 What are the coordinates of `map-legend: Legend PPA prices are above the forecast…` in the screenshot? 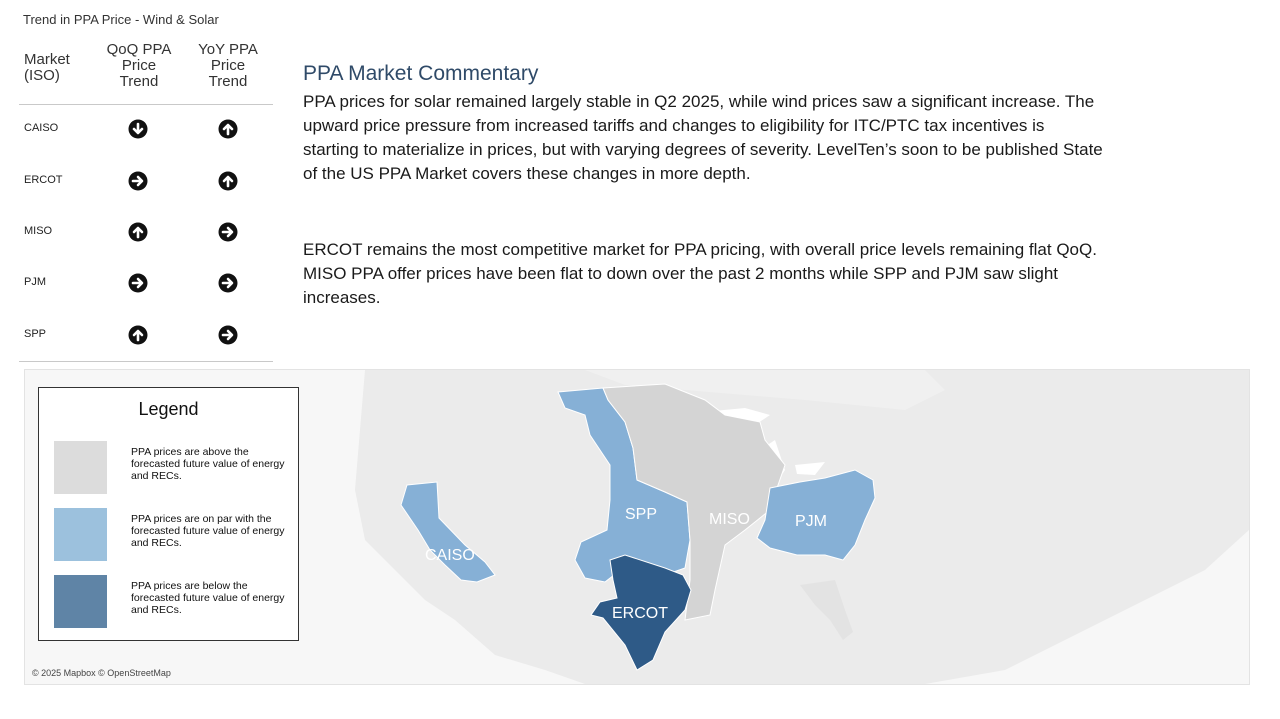 It's located at (168, 514).